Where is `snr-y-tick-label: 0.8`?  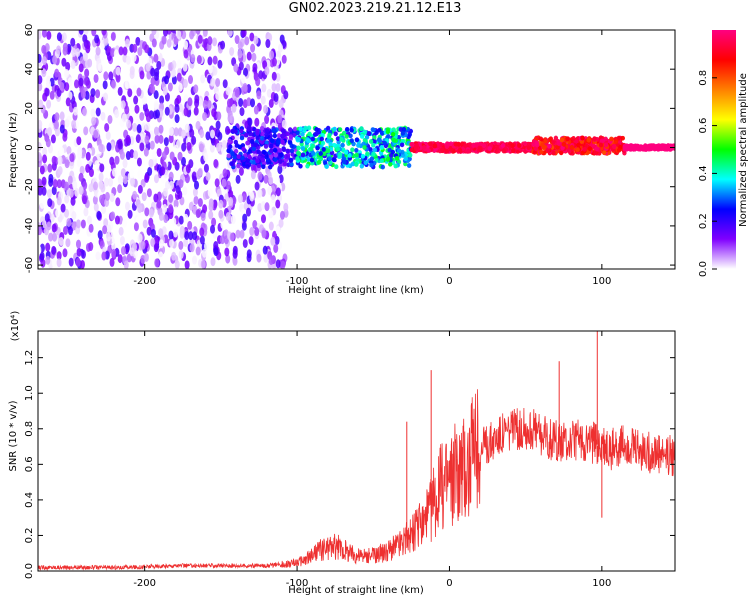
snr-y-tick-label: 0.8 is located at coordinates (29, 429).